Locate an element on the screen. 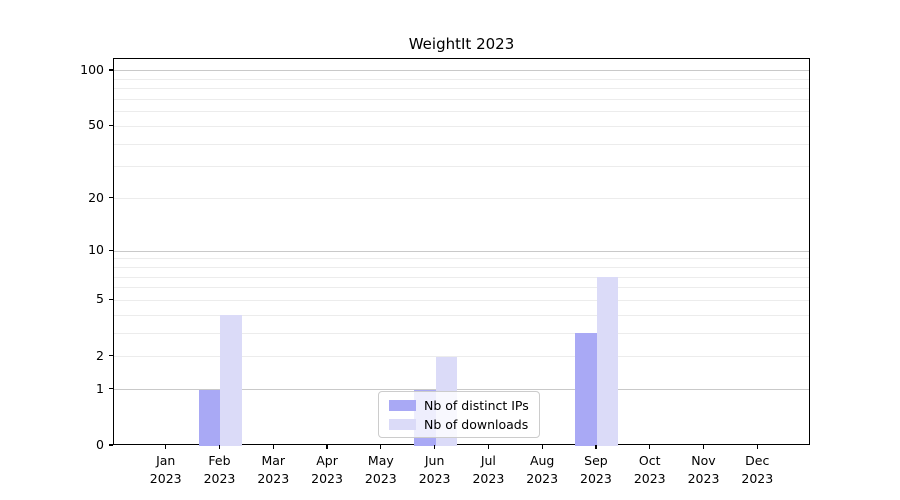  y-axis-tick-label: 0 is located at coordinates (100, 444).